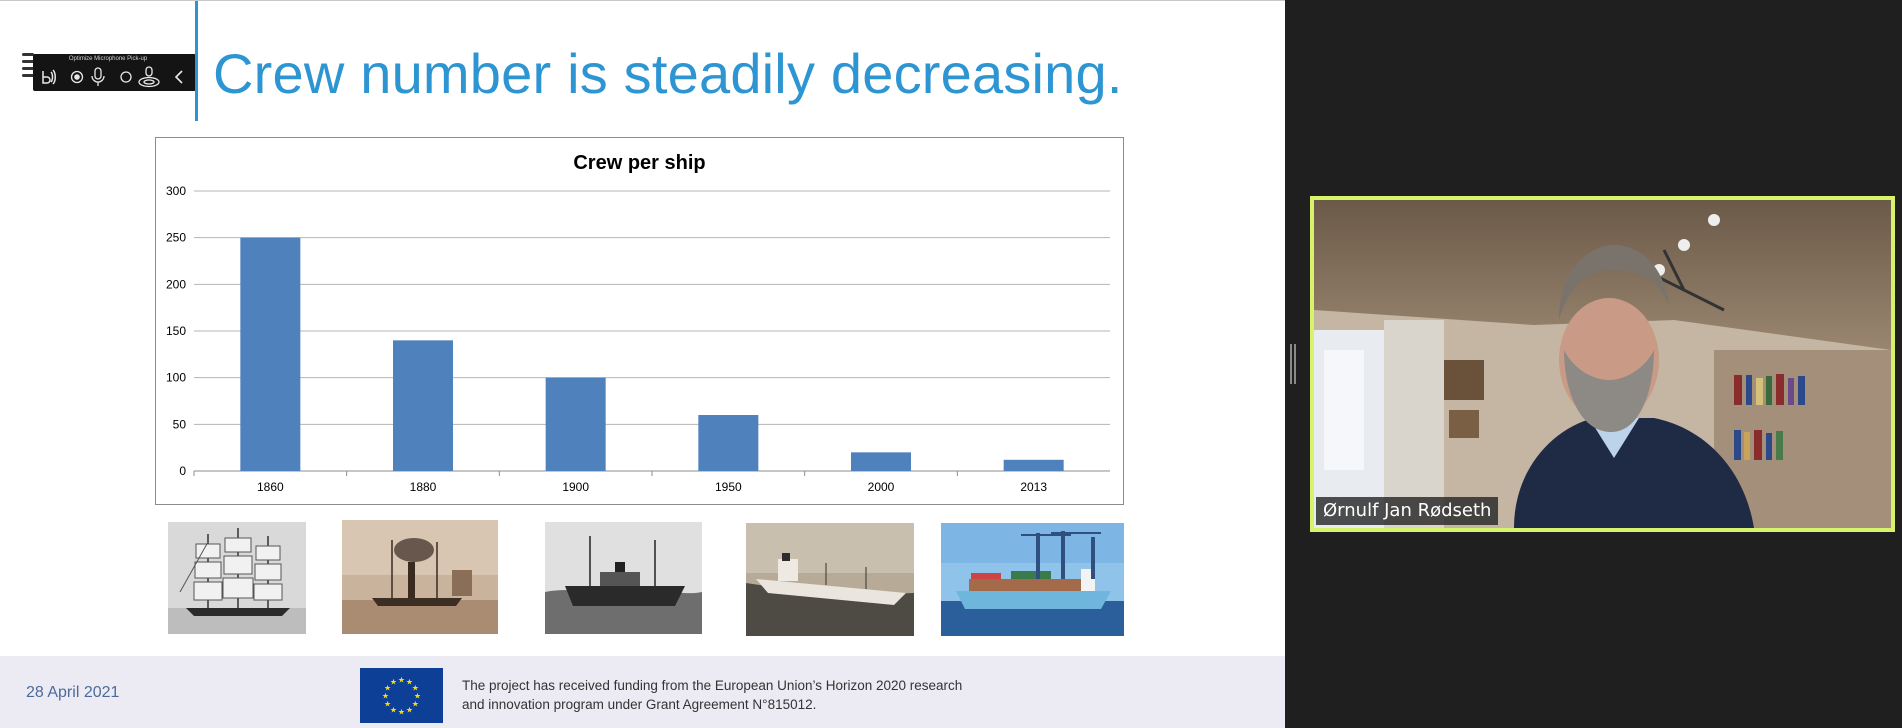  What do you see at coordinates (176, 238) in the screenshot?
I see `y-tick-label: 250` at bounding box center [176, 238].